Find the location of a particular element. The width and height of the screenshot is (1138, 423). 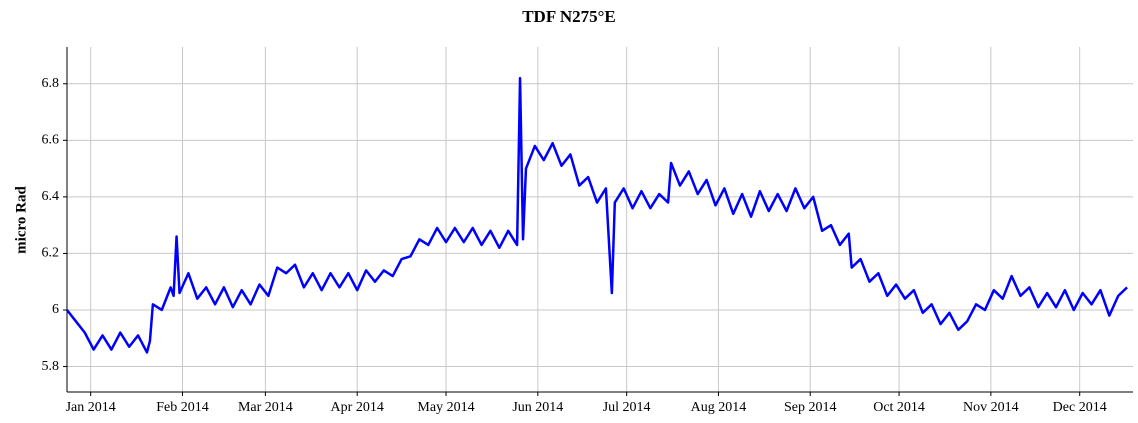

x-tick-label: Mar 2014 is located at coordinates (265, 407).